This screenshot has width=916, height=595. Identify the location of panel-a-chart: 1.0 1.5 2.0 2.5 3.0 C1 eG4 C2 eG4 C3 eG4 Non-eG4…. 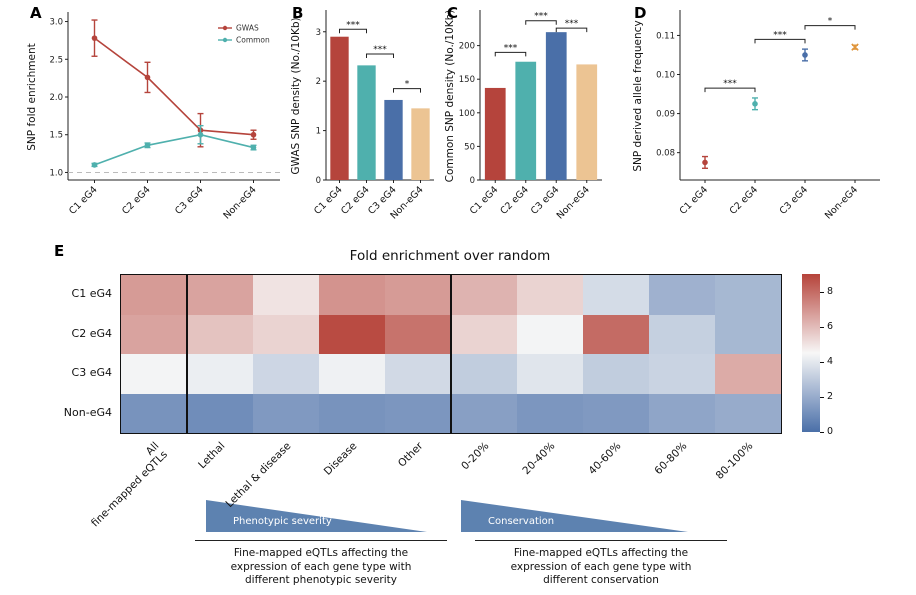
(153, 117).